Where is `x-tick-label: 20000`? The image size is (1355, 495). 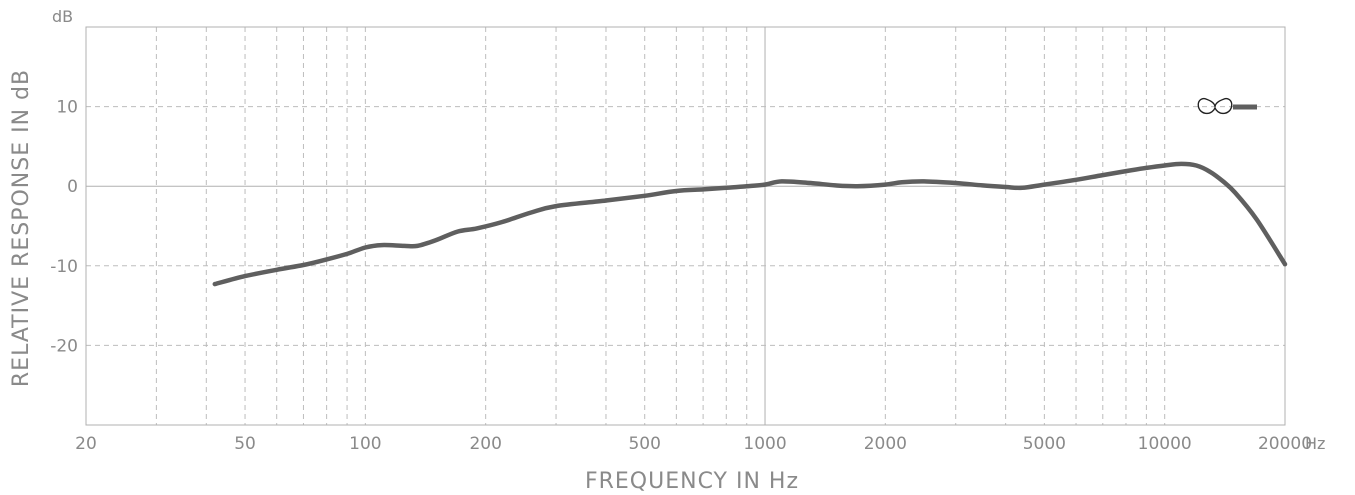
x-tick-label: 20000 is located at coordinates (1285, 444).